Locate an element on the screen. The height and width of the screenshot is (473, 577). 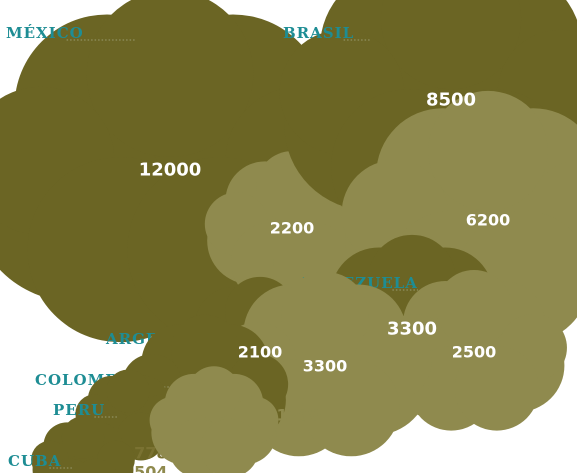
cloud-mexico-secondary is located at coordinates (292, 226).